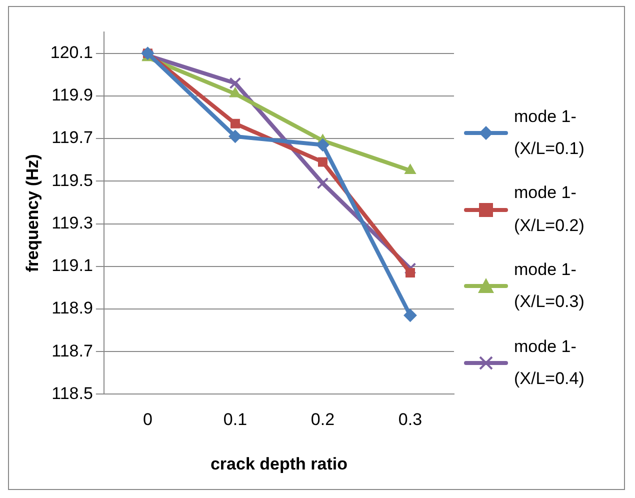  I want to click on x-tick-label: 0, so click(147, 420).